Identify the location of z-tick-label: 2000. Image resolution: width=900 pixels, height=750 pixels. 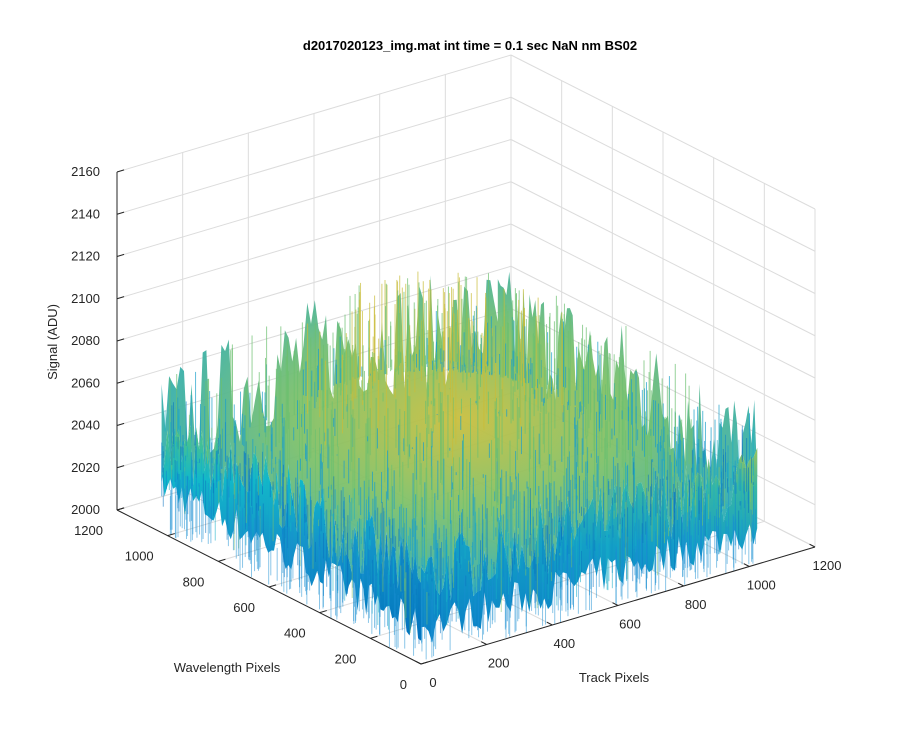
(85, 509).